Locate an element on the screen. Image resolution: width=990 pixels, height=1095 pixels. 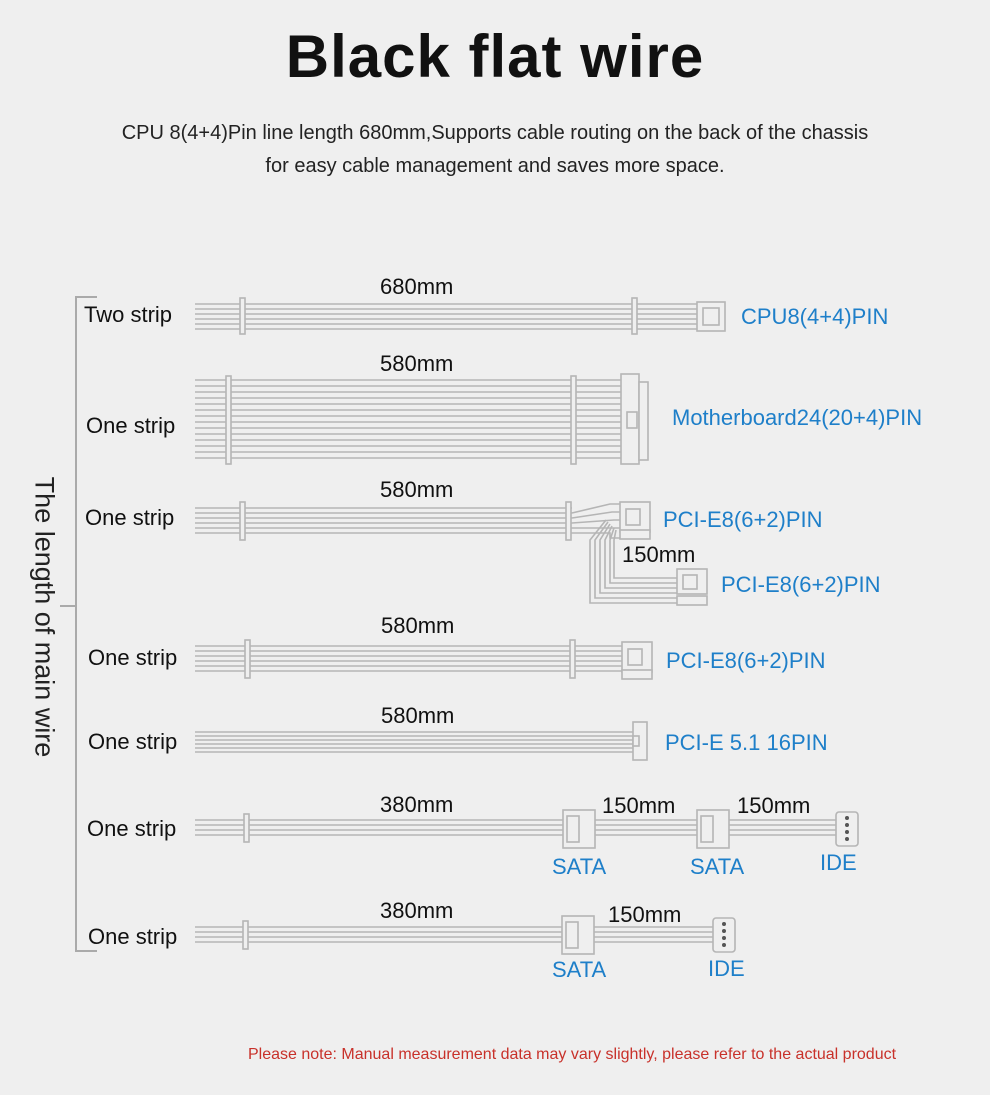
row-3-connector: PCI-E8(6+2)PIN is located at coordinates (743, 519).